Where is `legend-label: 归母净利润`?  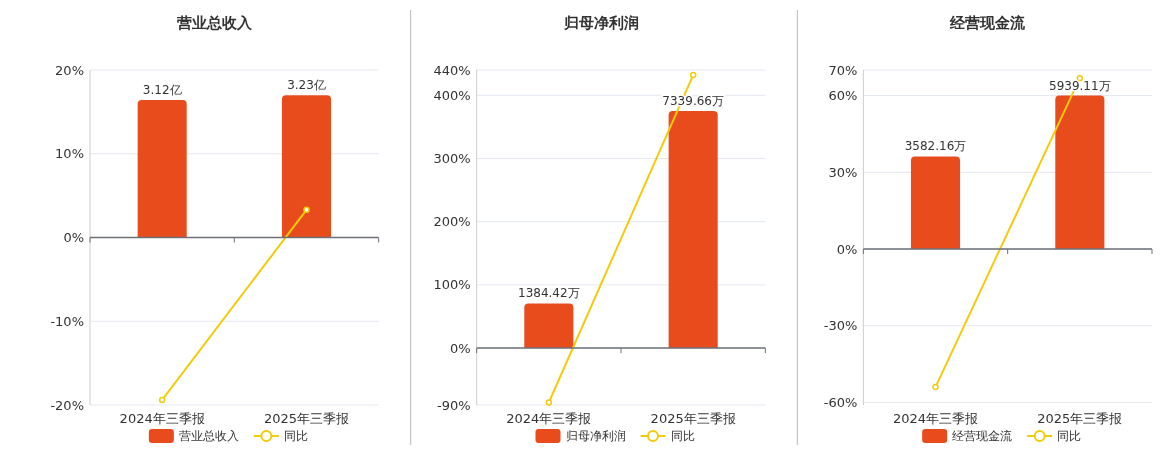 legend-label: 归母净利润 is located at coordinates (595, 436).